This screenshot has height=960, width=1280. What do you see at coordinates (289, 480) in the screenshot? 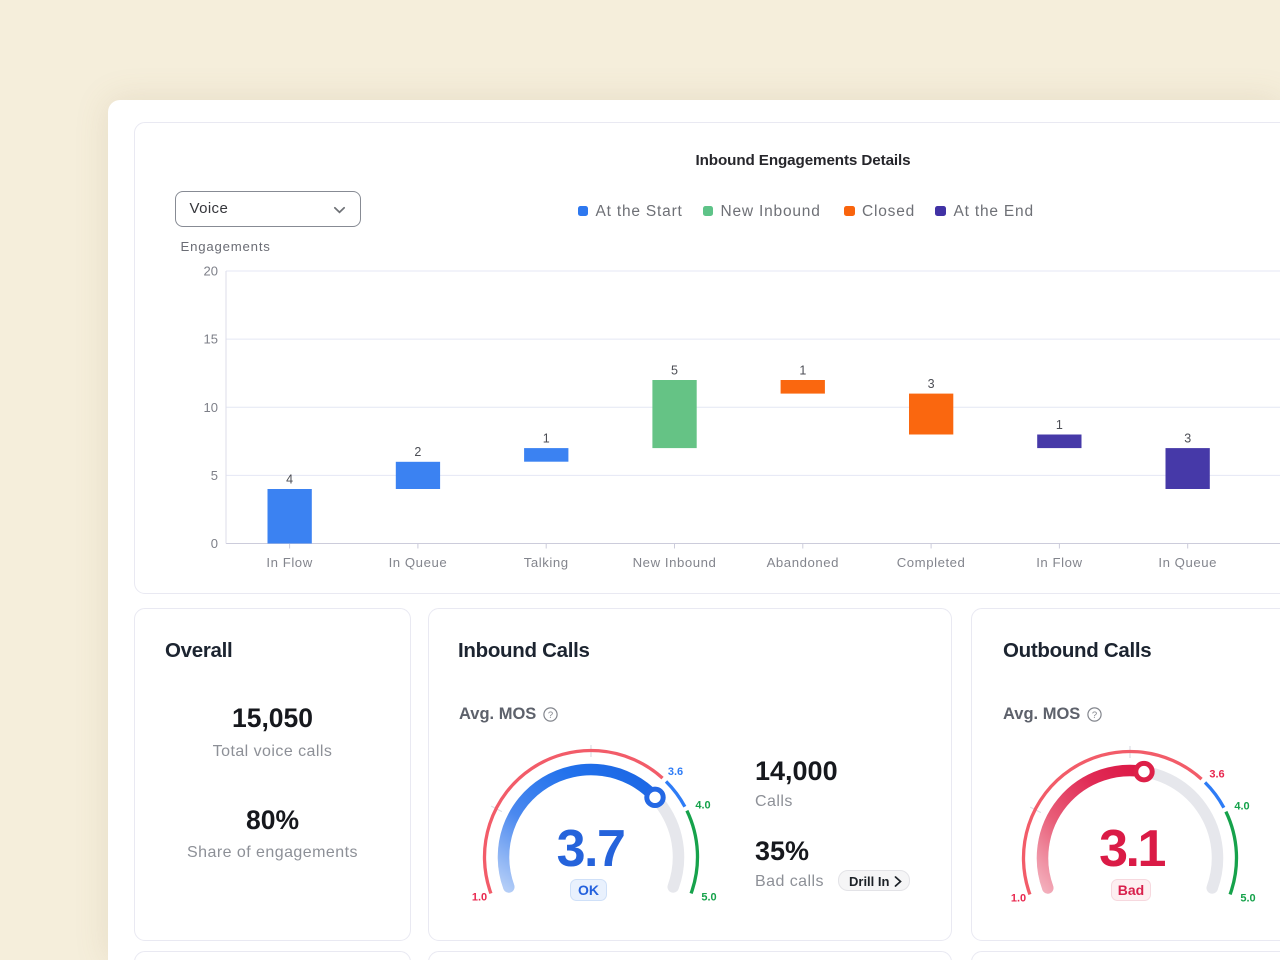
I see `svg-text: 4` at bounding box center [289, 480].